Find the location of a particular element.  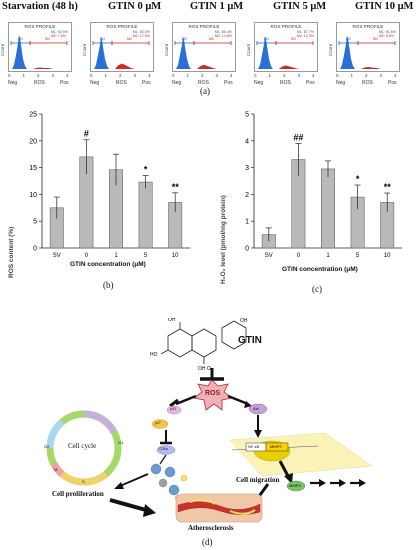

h2o2-chart-ylabel: H₂O₂ level (pmol/mg protein) is located at coordinates (223, 239).